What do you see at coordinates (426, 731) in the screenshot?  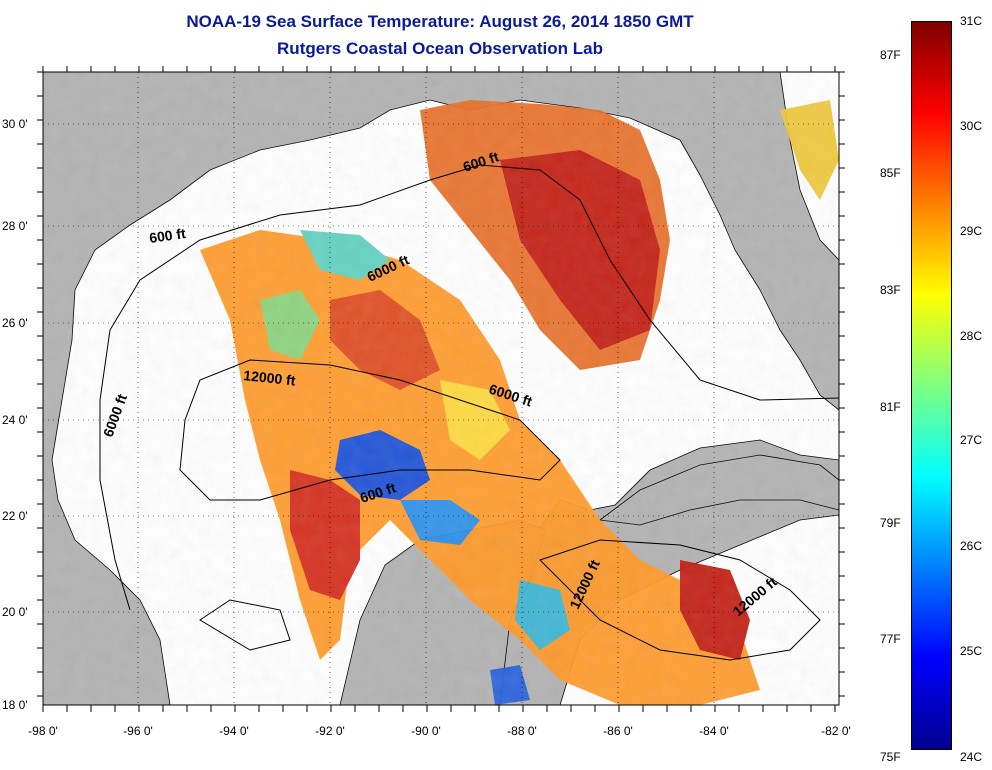 I see `lon-label: -90 0'` at bounding box center [426, 731].